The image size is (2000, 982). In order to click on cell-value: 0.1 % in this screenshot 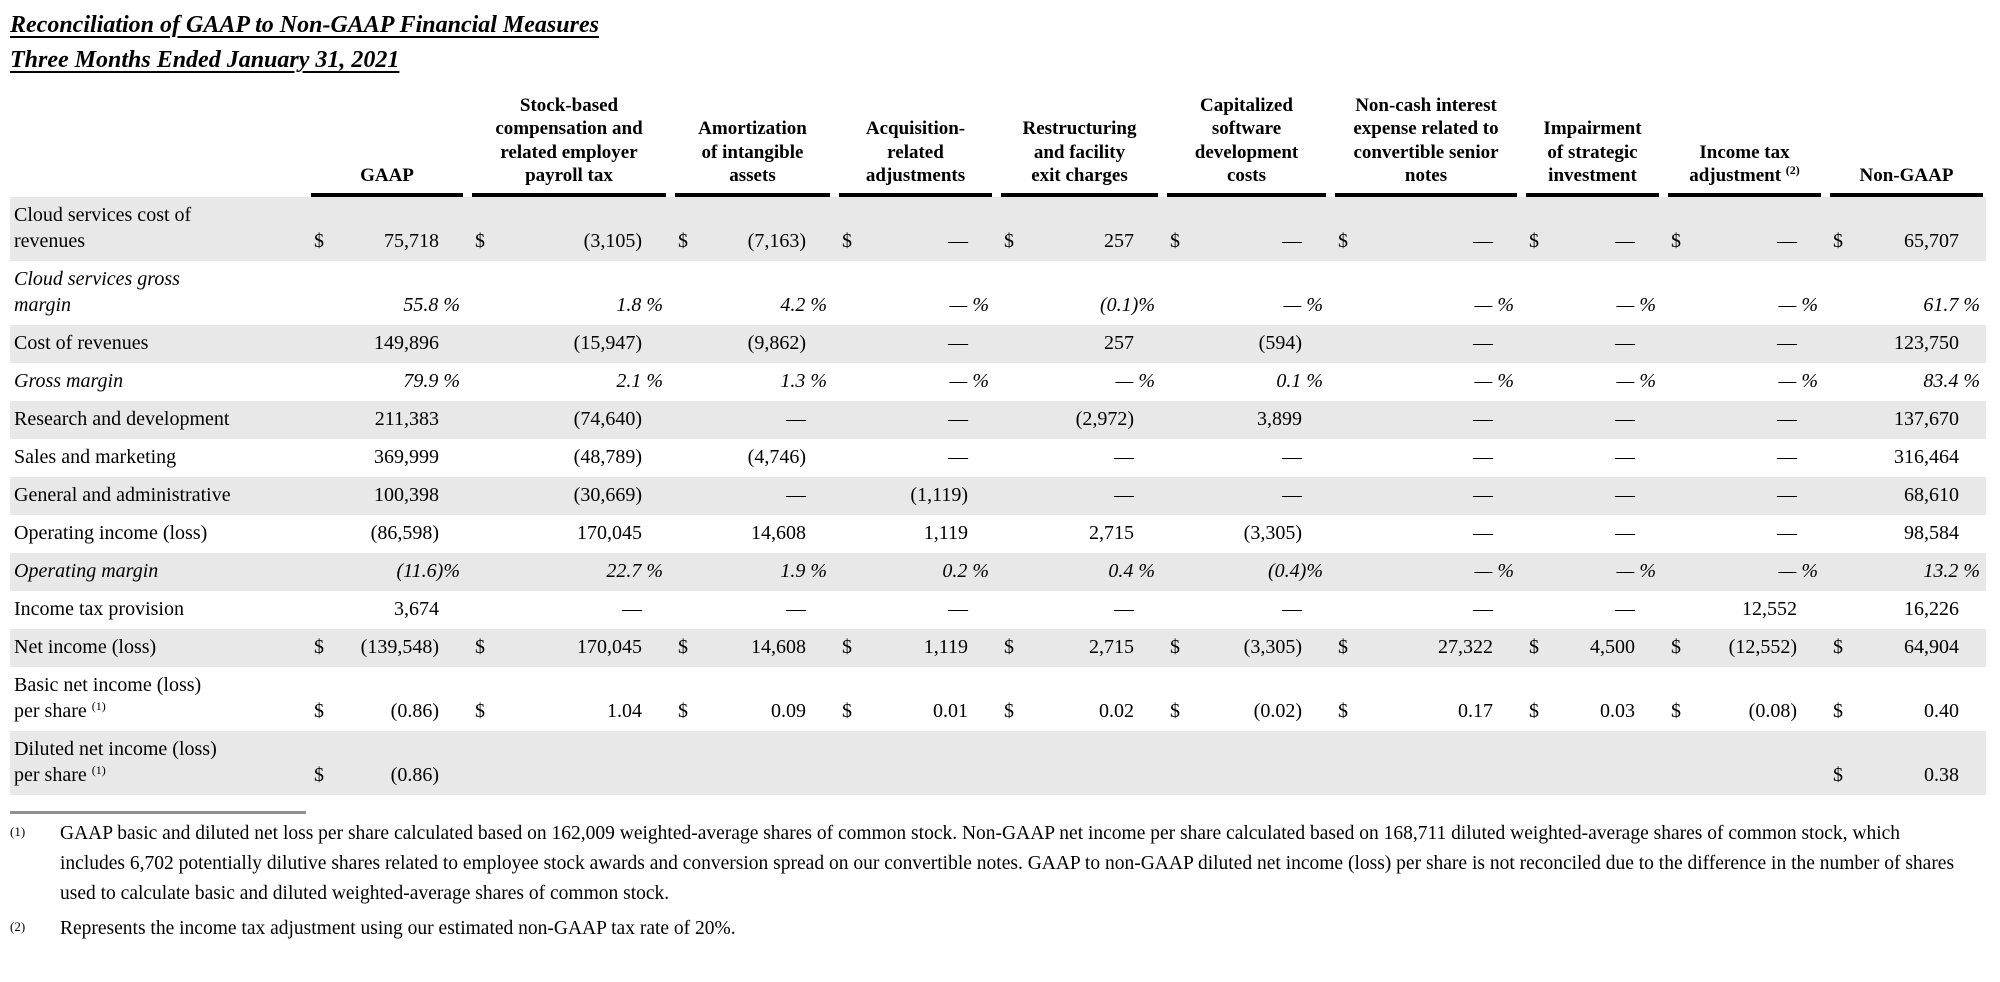, I will do `click(1299, 380)`.